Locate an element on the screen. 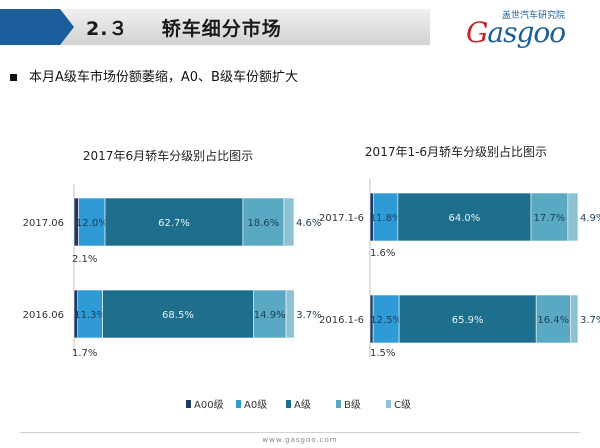 The height and width of the screenshot is (448, 600). data-label: 1.6% is located at coordinates (382, 253).